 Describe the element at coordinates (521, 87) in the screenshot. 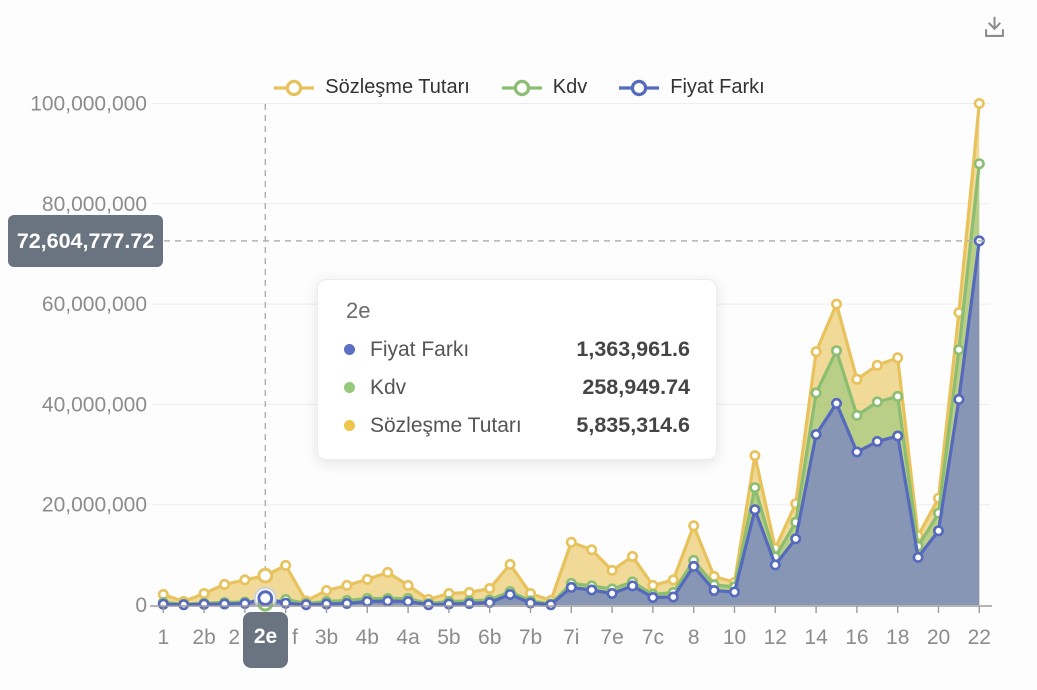

I see `legend-marker-kdv-icon` at that location.